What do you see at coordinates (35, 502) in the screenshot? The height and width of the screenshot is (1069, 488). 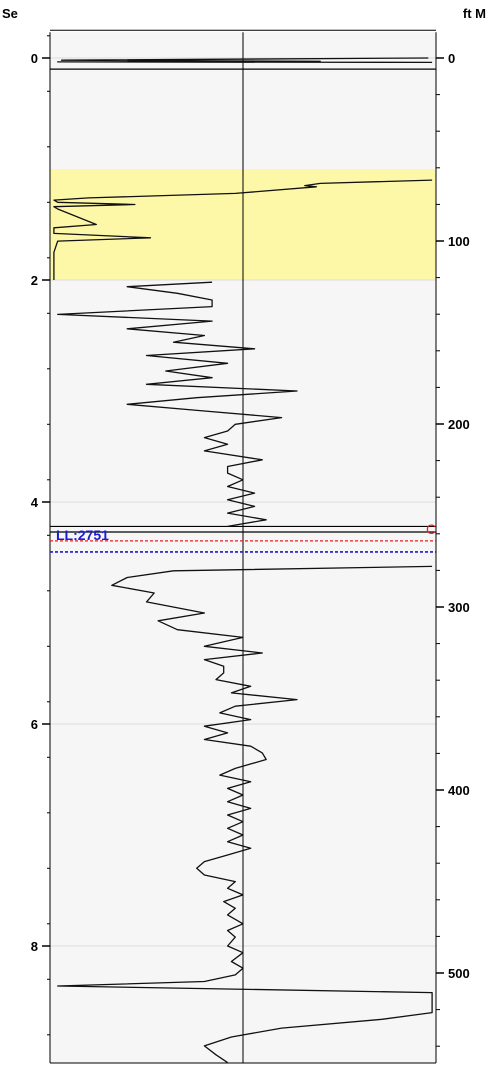 I see `left-tick-label: 4` at bounding box center [35, 502].